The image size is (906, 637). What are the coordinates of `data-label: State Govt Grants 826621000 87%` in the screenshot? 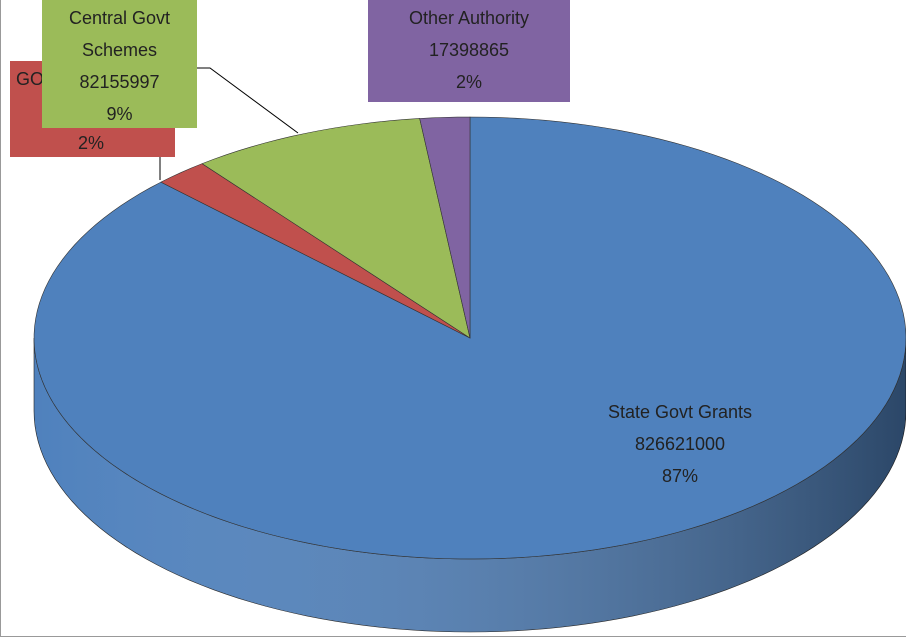 It's located at (680, 444).